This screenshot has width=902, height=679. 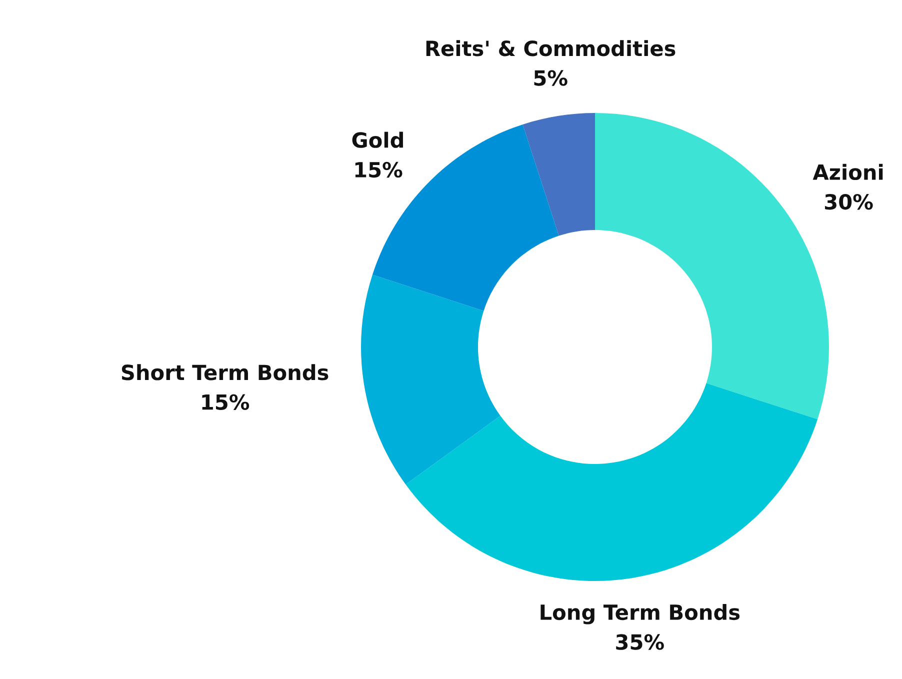 What do you see at coordinates (551, 48) in the screenshot?
I see `slice-label: Reits' & Commodities` at bounding box center [551, 48].